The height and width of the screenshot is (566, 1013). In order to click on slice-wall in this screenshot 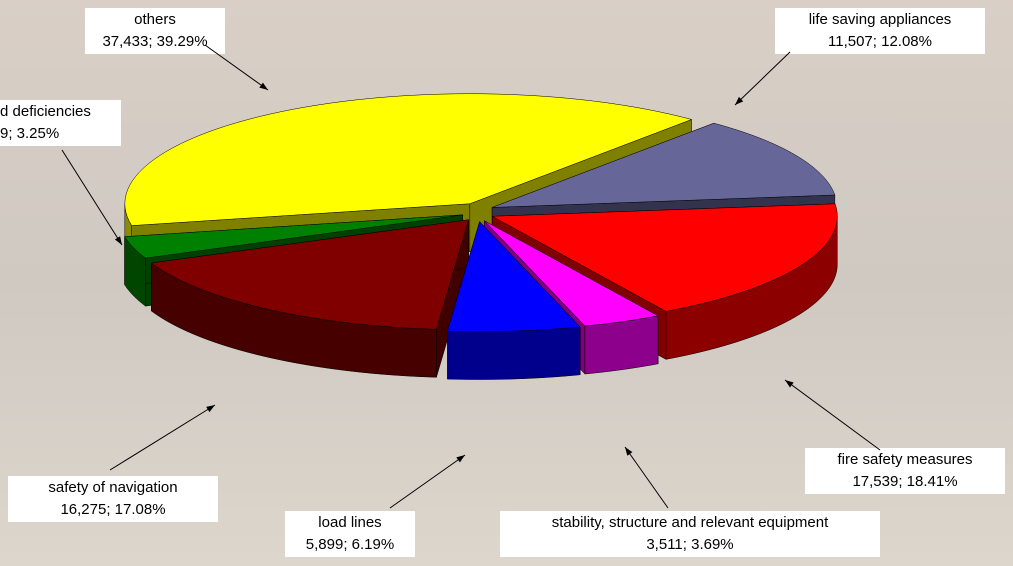, I will do `click(514, 353)`.